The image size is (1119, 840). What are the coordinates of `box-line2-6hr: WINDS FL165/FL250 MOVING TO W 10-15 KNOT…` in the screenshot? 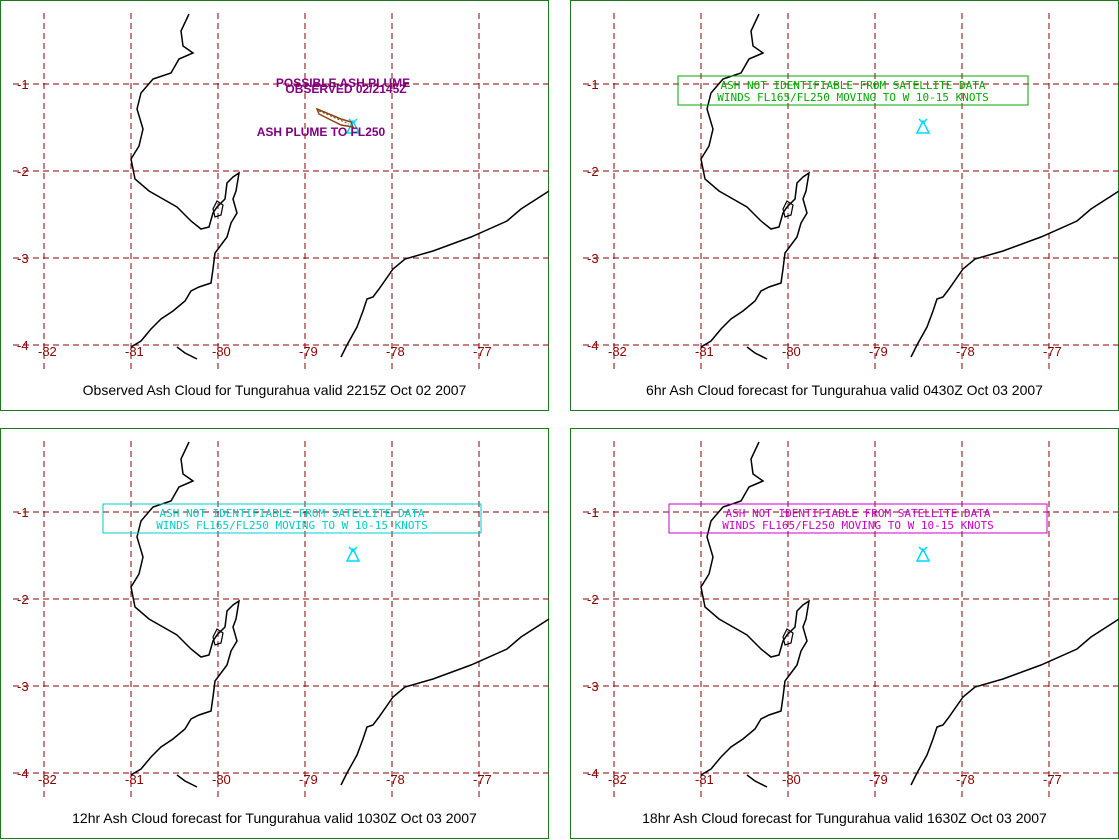 It's located at (853, 97).